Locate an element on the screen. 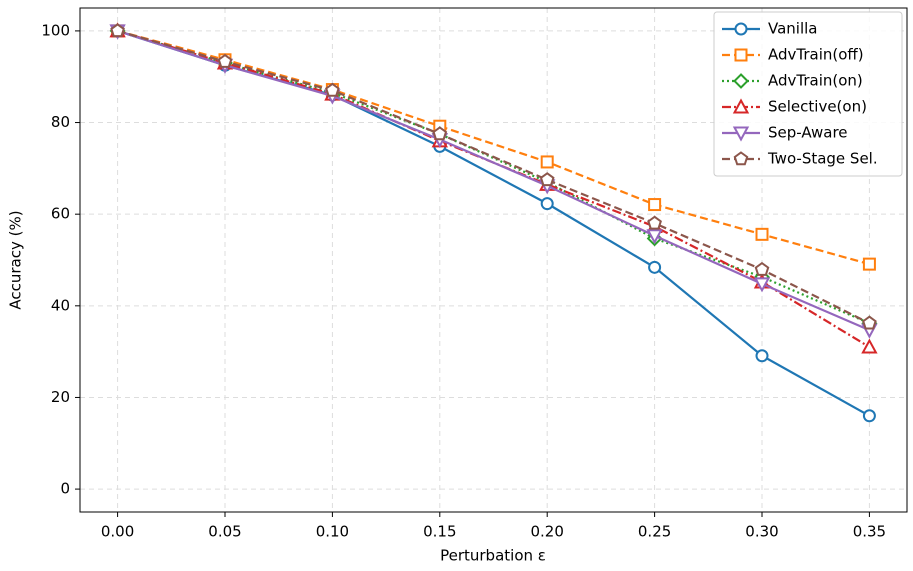 This screenshot has height=571, width=913. legend-box is located at coordinates (808, 94).